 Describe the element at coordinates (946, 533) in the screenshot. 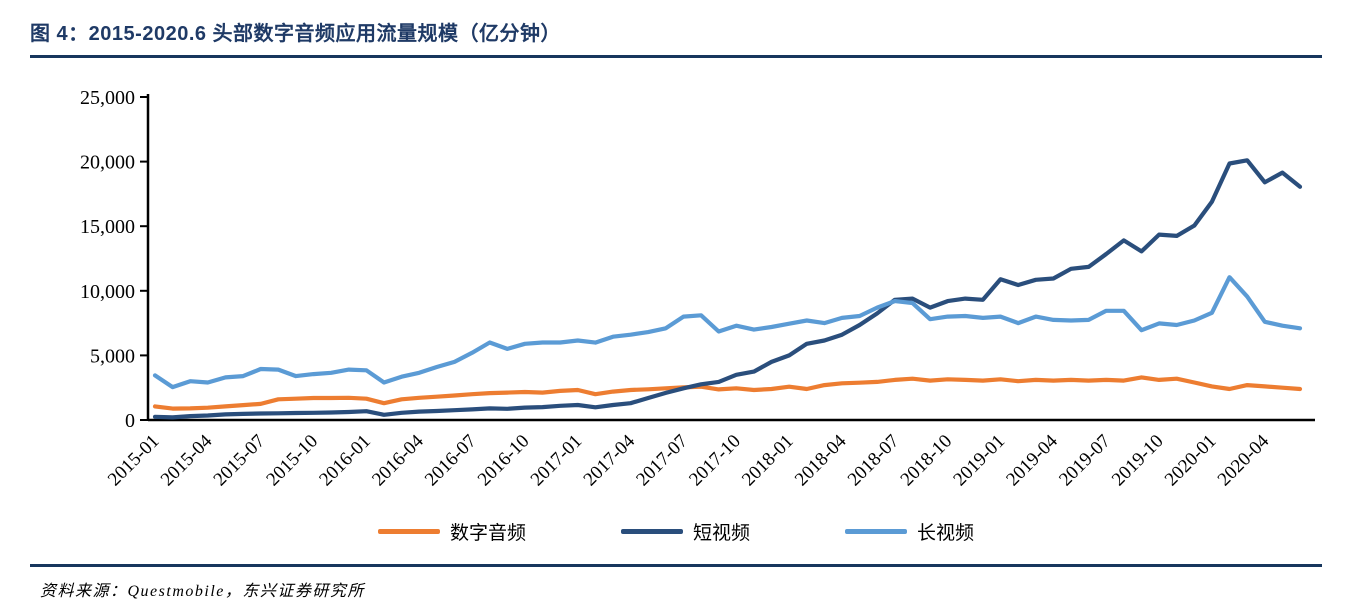

I see `legend-label-long-video: 长视频` at that location.